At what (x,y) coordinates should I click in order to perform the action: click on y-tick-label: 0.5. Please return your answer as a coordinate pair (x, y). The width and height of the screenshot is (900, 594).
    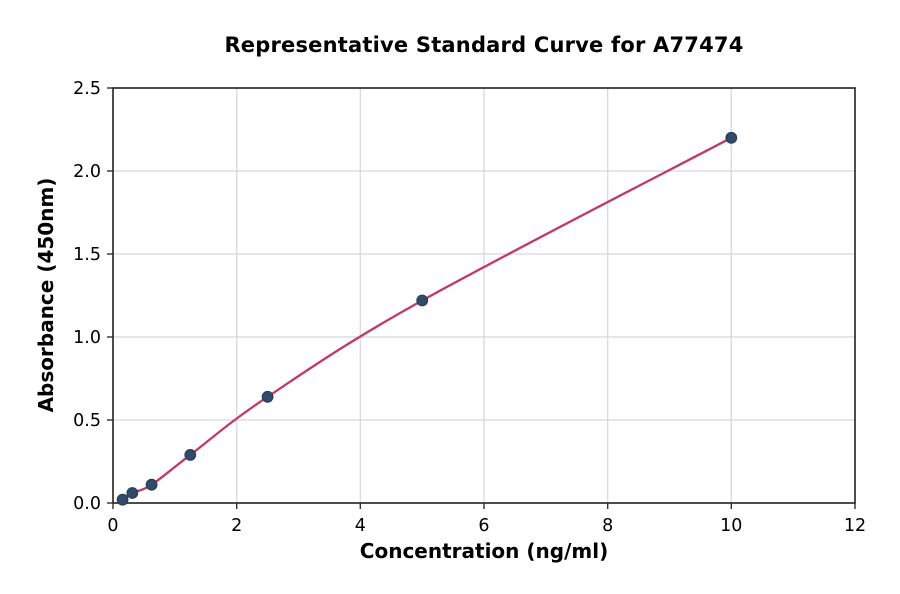
    Looking at the image, I should click on (87, 421).